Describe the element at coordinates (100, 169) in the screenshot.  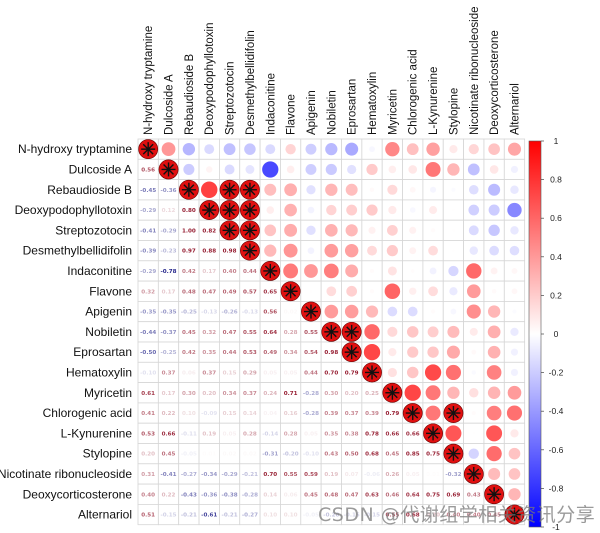
I see `row-label: Dulcoside A` at that location.